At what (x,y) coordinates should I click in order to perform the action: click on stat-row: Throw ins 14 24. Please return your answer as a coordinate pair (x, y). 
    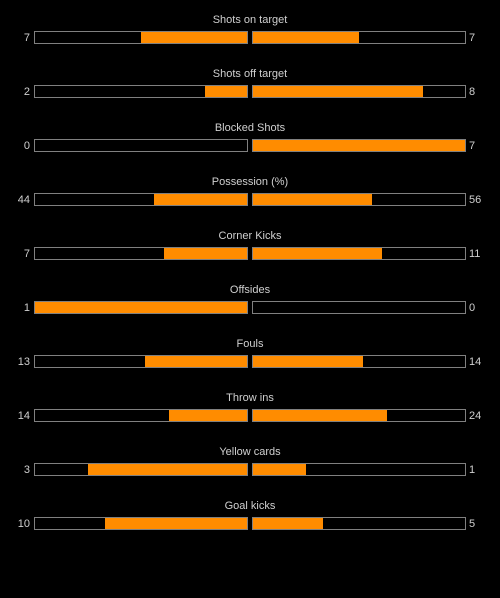
    Looking at the image, I should click on (250, 408).